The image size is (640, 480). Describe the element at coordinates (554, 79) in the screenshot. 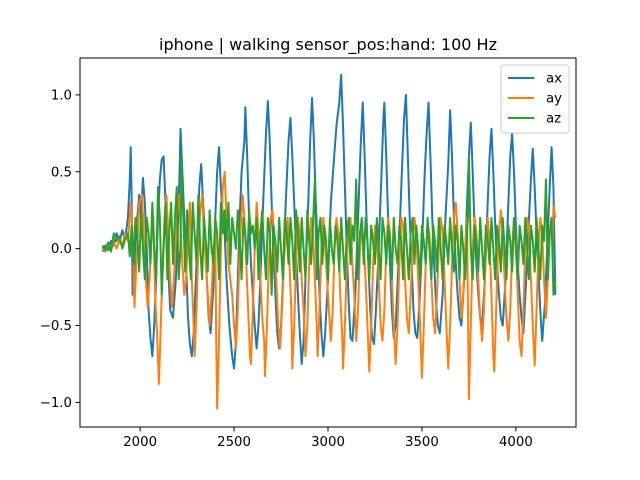

I see `legend-label-ax: ax` at that location.